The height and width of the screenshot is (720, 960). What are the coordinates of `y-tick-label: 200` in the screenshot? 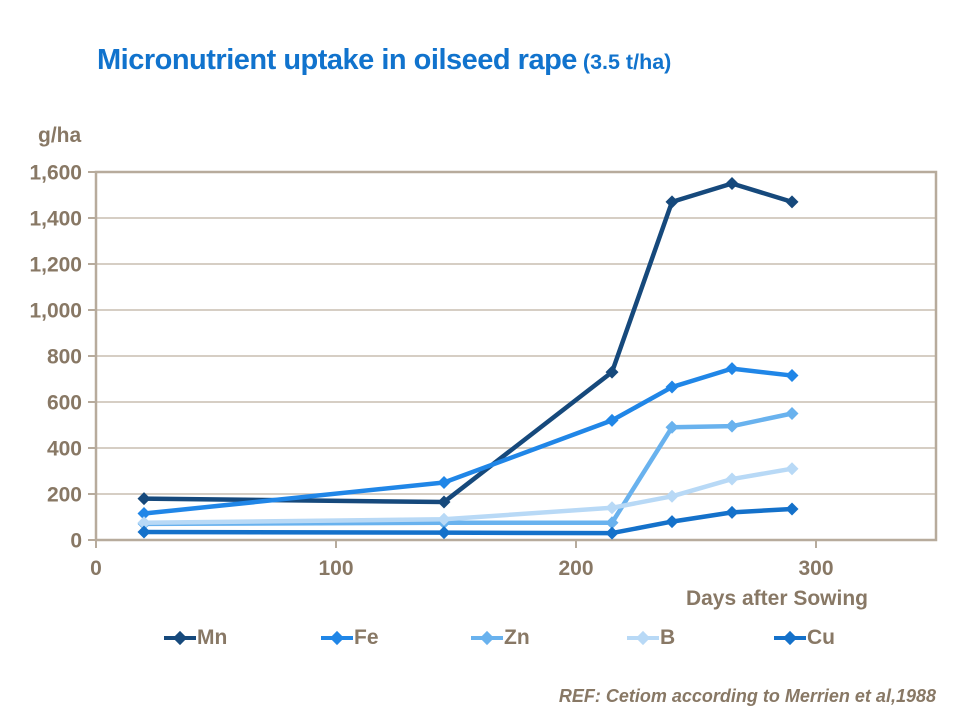 It's located at (64, 495).